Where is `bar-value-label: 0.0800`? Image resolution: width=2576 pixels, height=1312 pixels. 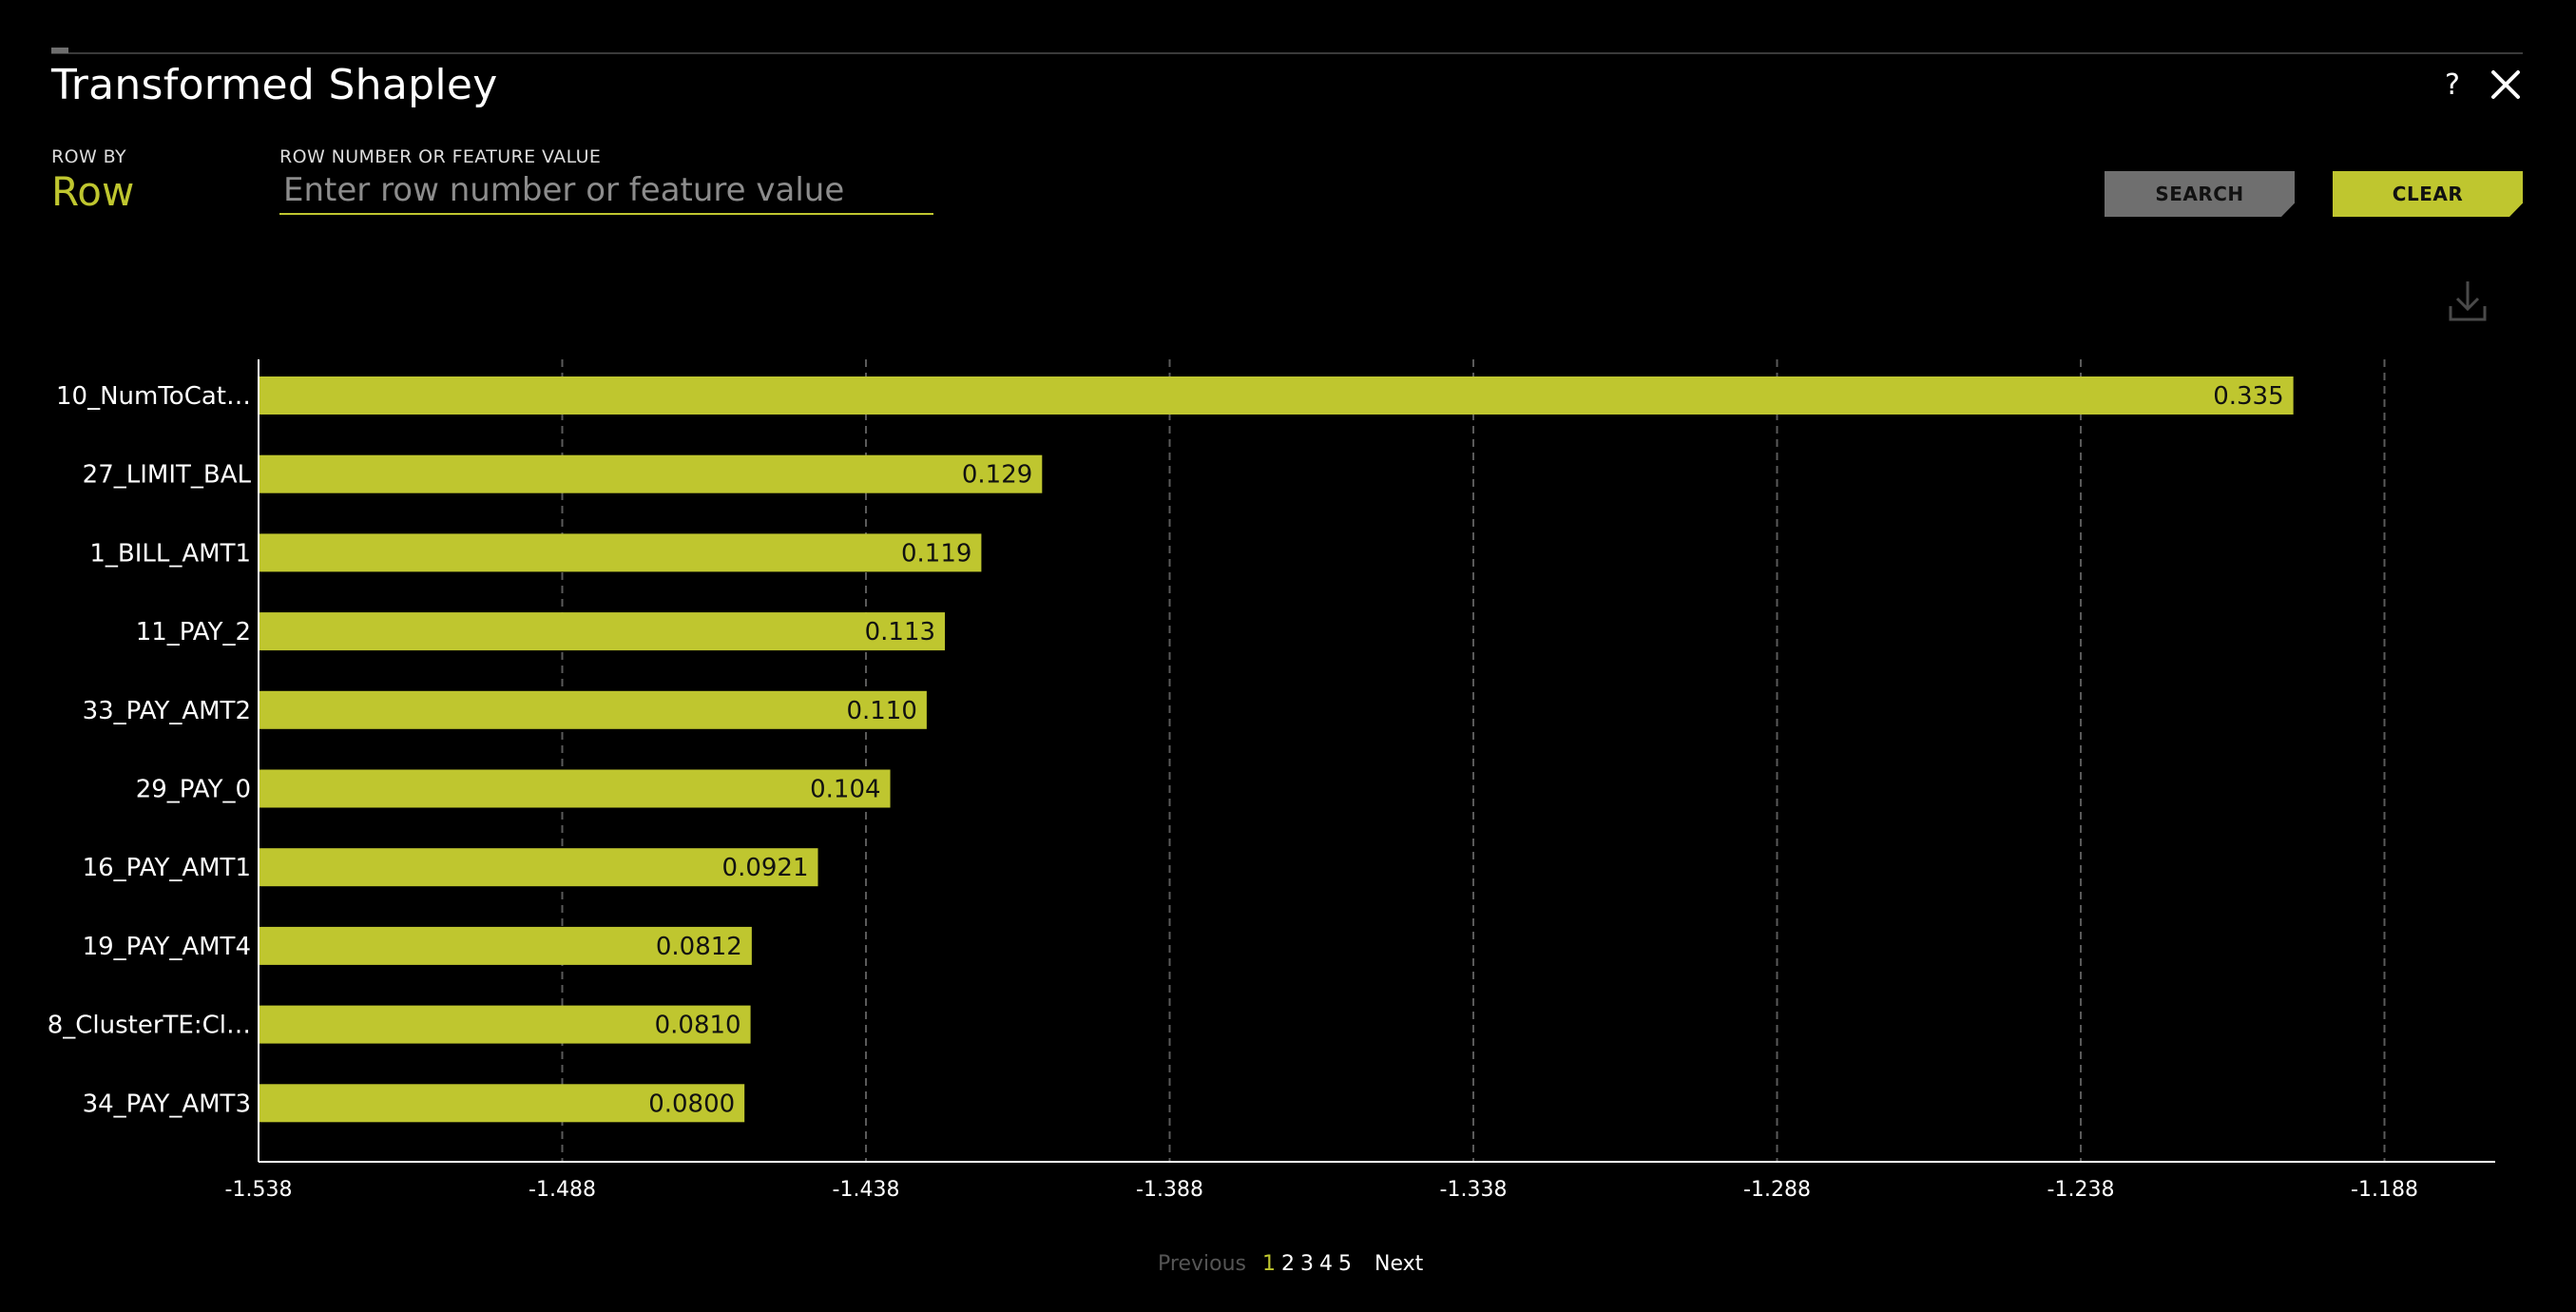
bar-value-label: 0.0800 is located at coordinates (692, 1104).